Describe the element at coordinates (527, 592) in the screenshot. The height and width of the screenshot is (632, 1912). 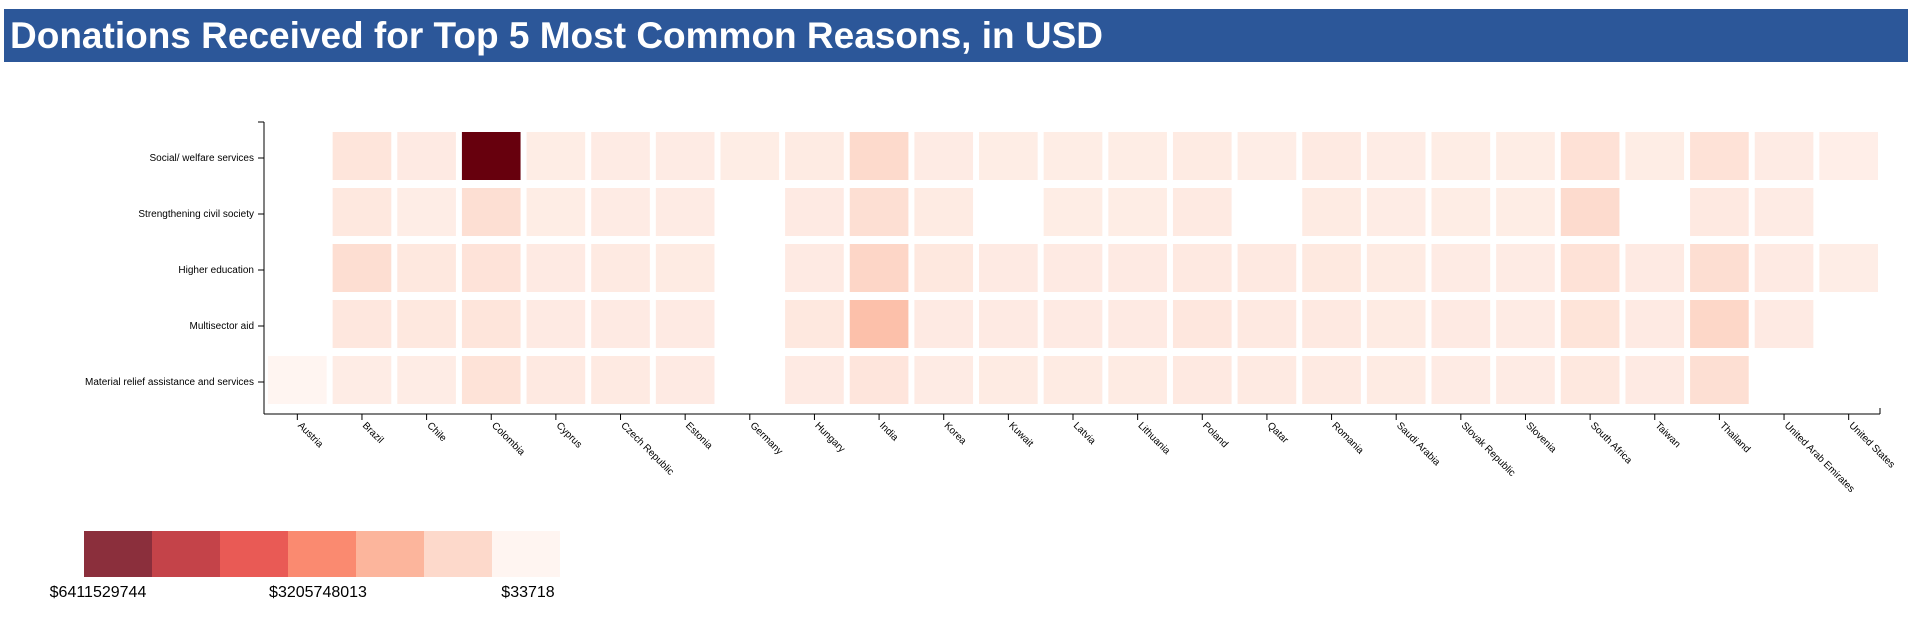
I see `legend-label: $33718` at that location.